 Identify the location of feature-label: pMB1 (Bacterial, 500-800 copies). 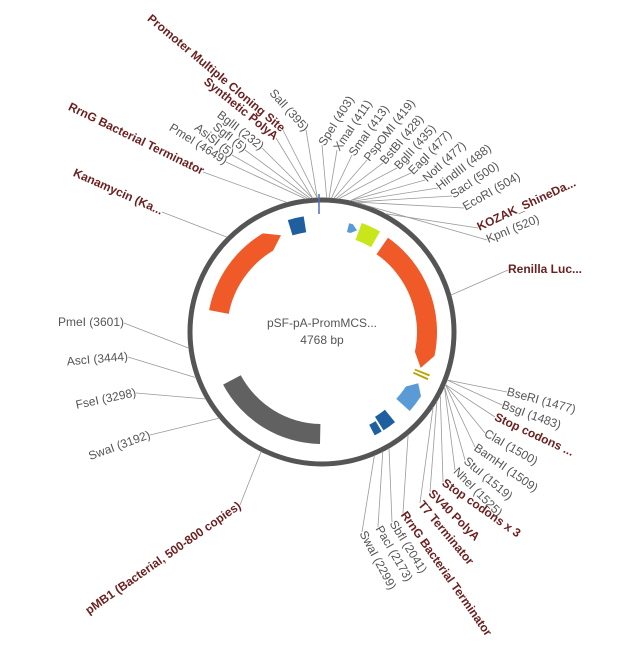
(163, 558).